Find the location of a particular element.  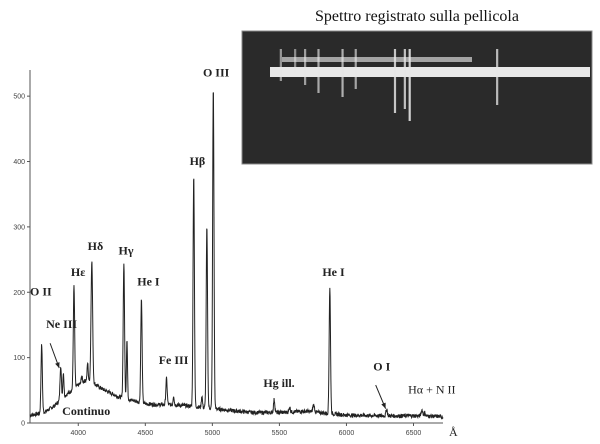

y-tick-label: 500 is located at coordinates (19, 97).